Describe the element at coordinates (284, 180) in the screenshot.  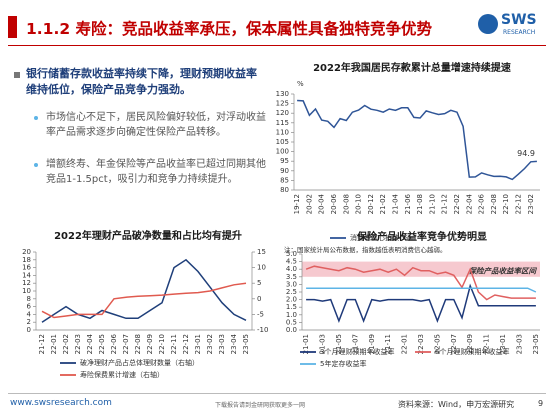
I see `y-tick-label: 85` at that location.